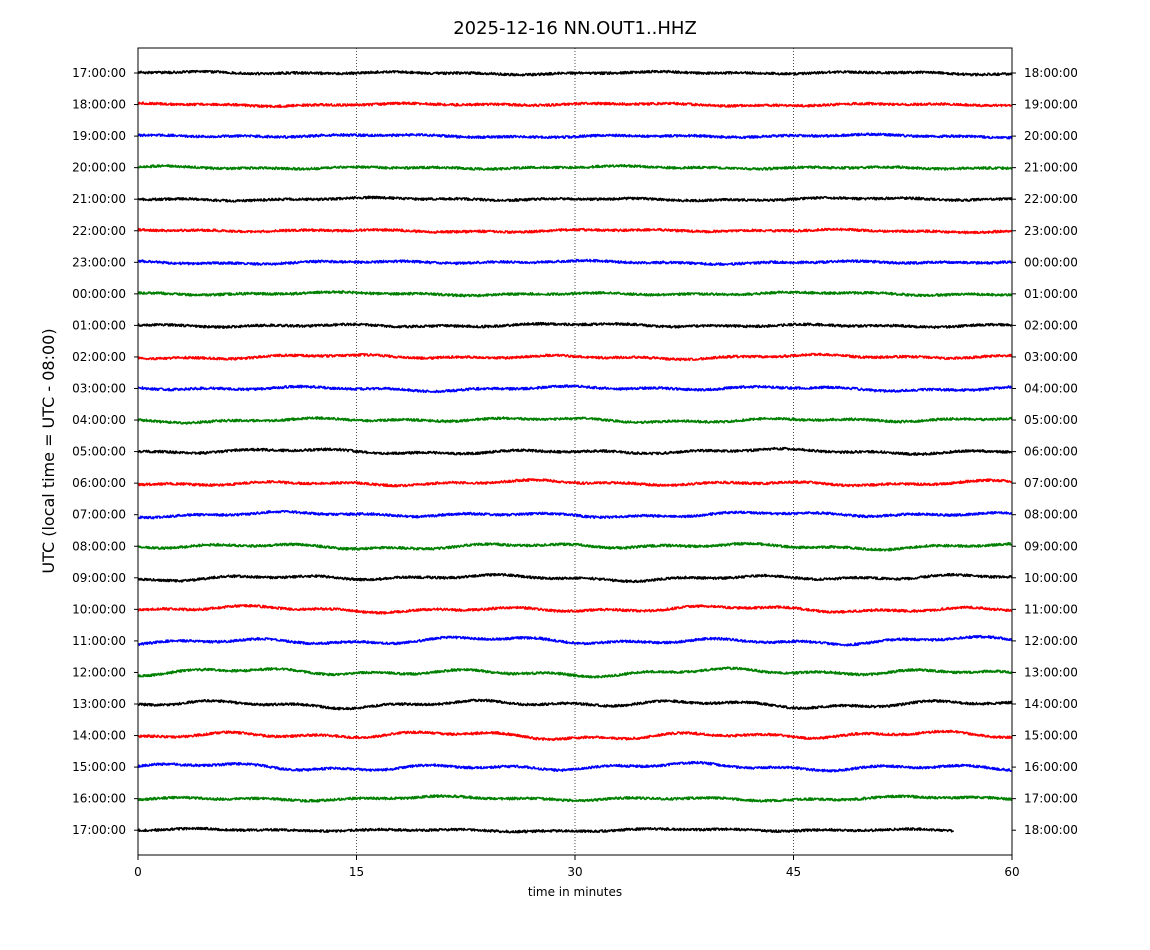 This screenshot has height=950, width=1150. Describe the element at coordinates (99, 546) in the screenshot. I see `y-tick-label-left: 08:00:00` at that location.